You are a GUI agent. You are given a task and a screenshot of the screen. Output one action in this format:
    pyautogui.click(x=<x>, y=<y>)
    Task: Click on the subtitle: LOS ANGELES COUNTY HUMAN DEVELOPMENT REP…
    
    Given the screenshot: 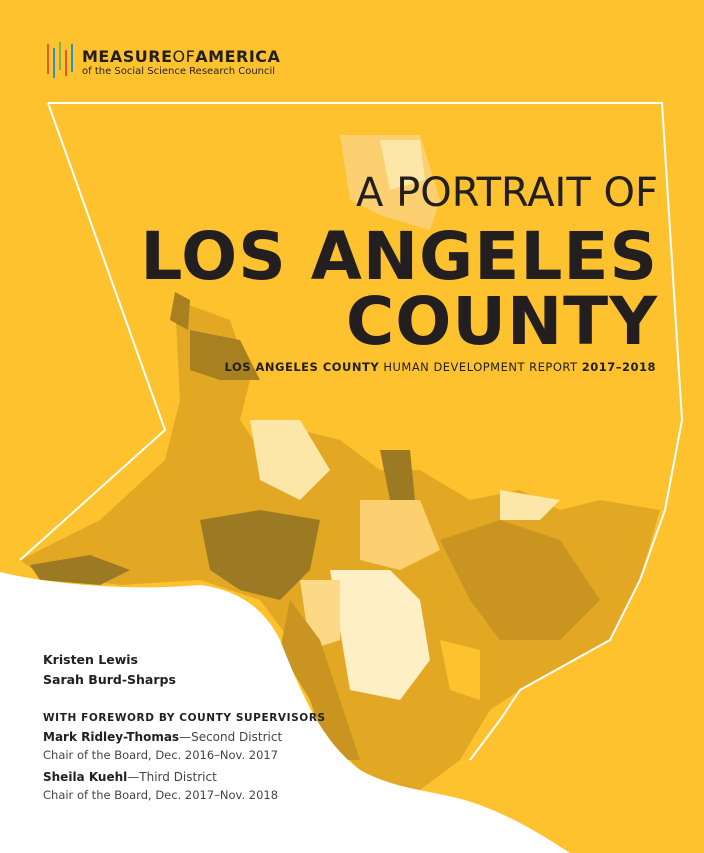 What is the action you would take?
    pyautogui.click(x=440, y=367)
    